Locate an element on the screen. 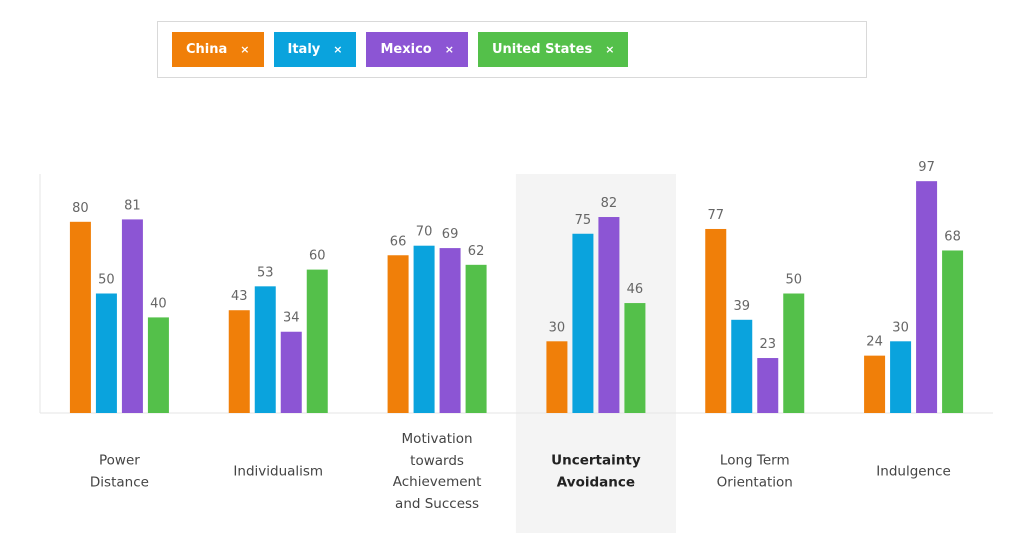 The width and height of the screenshot is (1024, 533). legend-label: Italy is located at coordinates (304, 49).